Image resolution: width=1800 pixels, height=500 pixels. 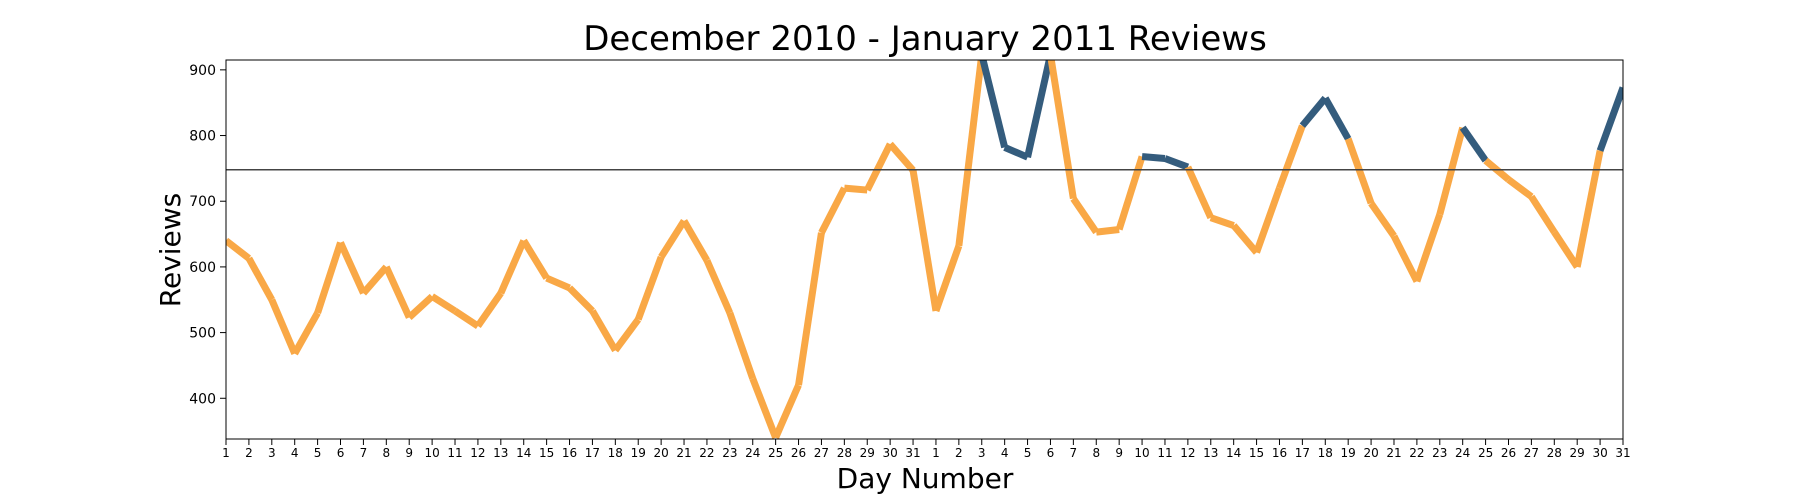 What do you see at coordinates (1531, 453) in the screenshot?
I see `x-tick-label: 27` at bounding box center [1531, 453].